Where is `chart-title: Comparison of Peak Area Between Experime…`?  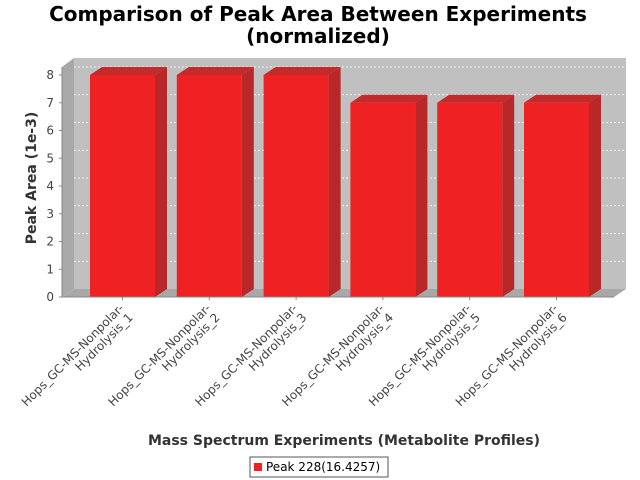
chart-title: Comparison of Peak Area Between Experime… is located at coordinates (318, 14).